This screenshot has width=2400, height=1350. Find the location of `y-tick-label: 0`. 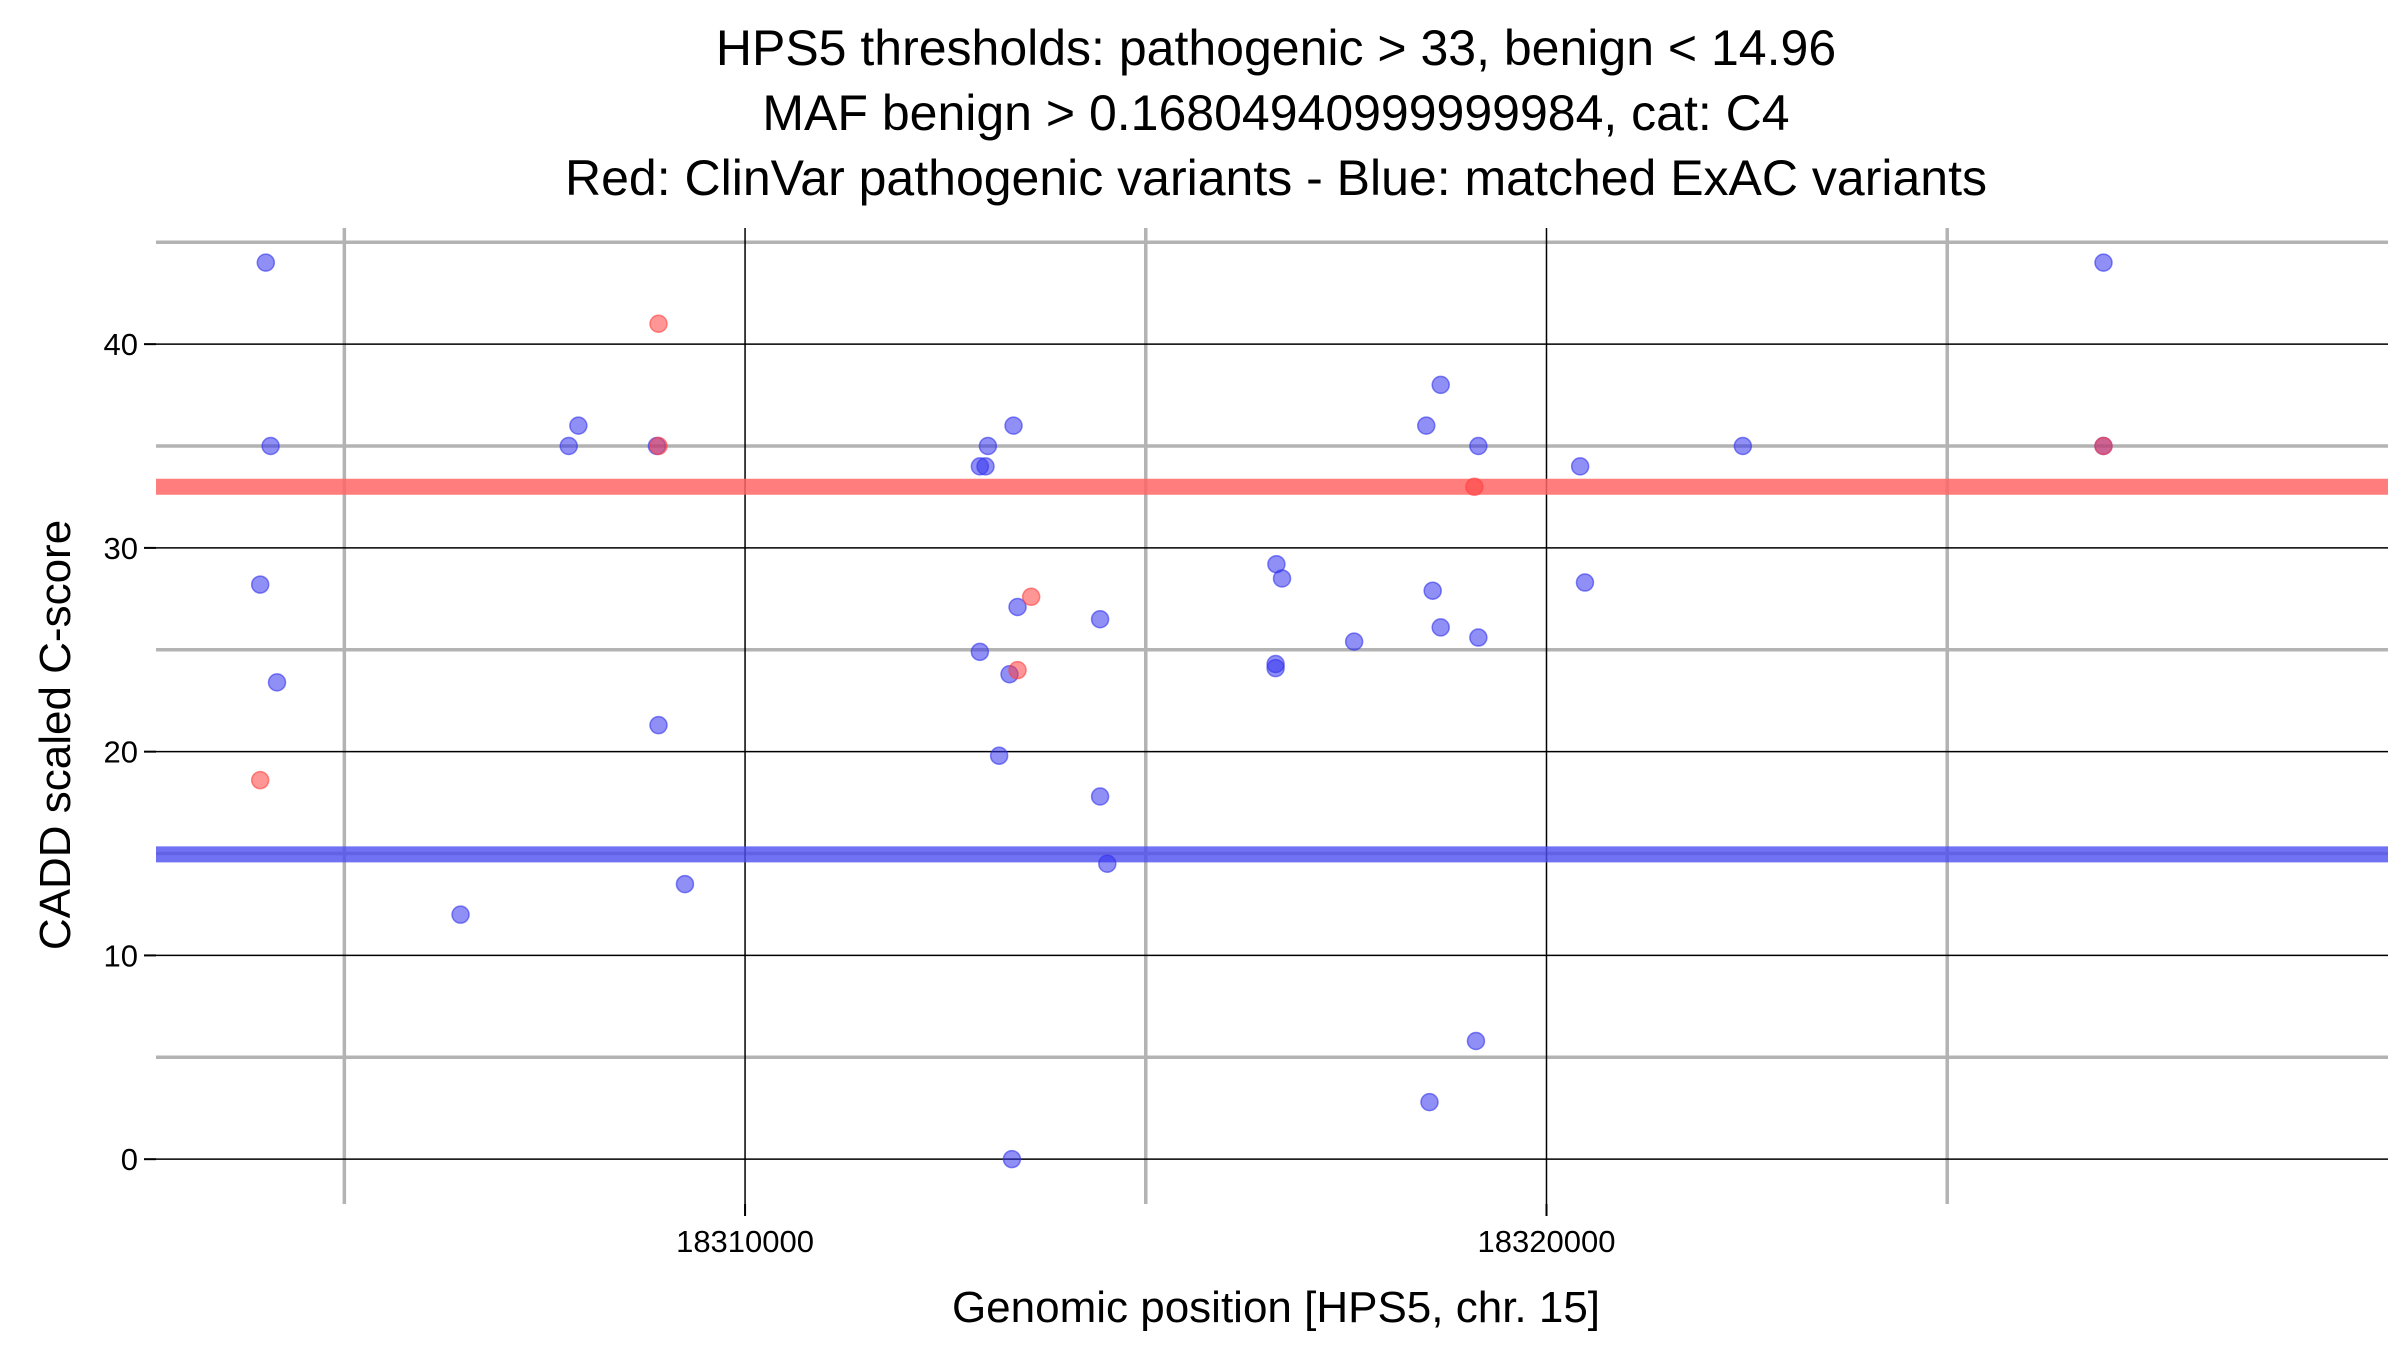

y-tick-label: 0 is located at coordinates (129, 1159).